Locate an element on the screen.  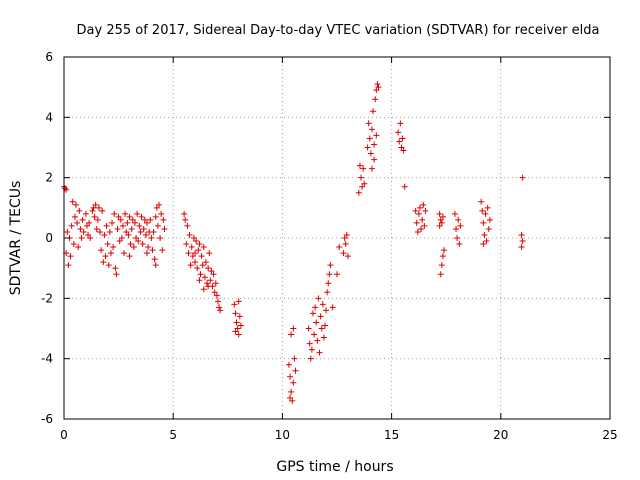
x-tick-label: 0 is located at coordinates (64, 435).